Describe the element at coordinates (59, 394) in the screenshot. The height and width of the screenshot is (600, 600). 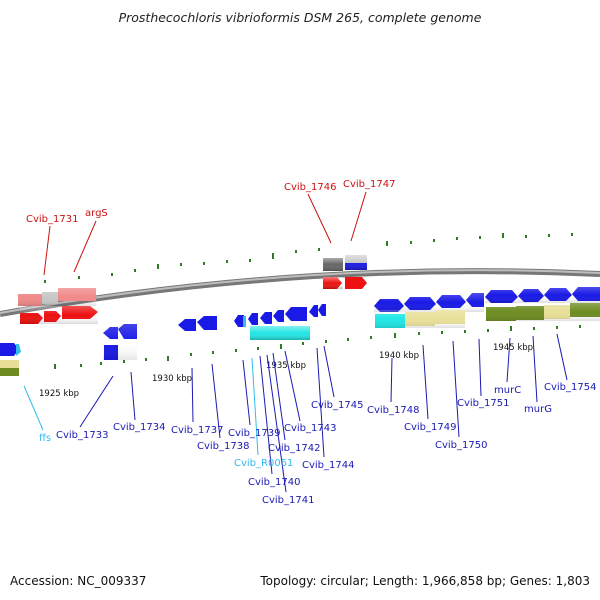
I see `scale-label: 1925 kbp` at that location.